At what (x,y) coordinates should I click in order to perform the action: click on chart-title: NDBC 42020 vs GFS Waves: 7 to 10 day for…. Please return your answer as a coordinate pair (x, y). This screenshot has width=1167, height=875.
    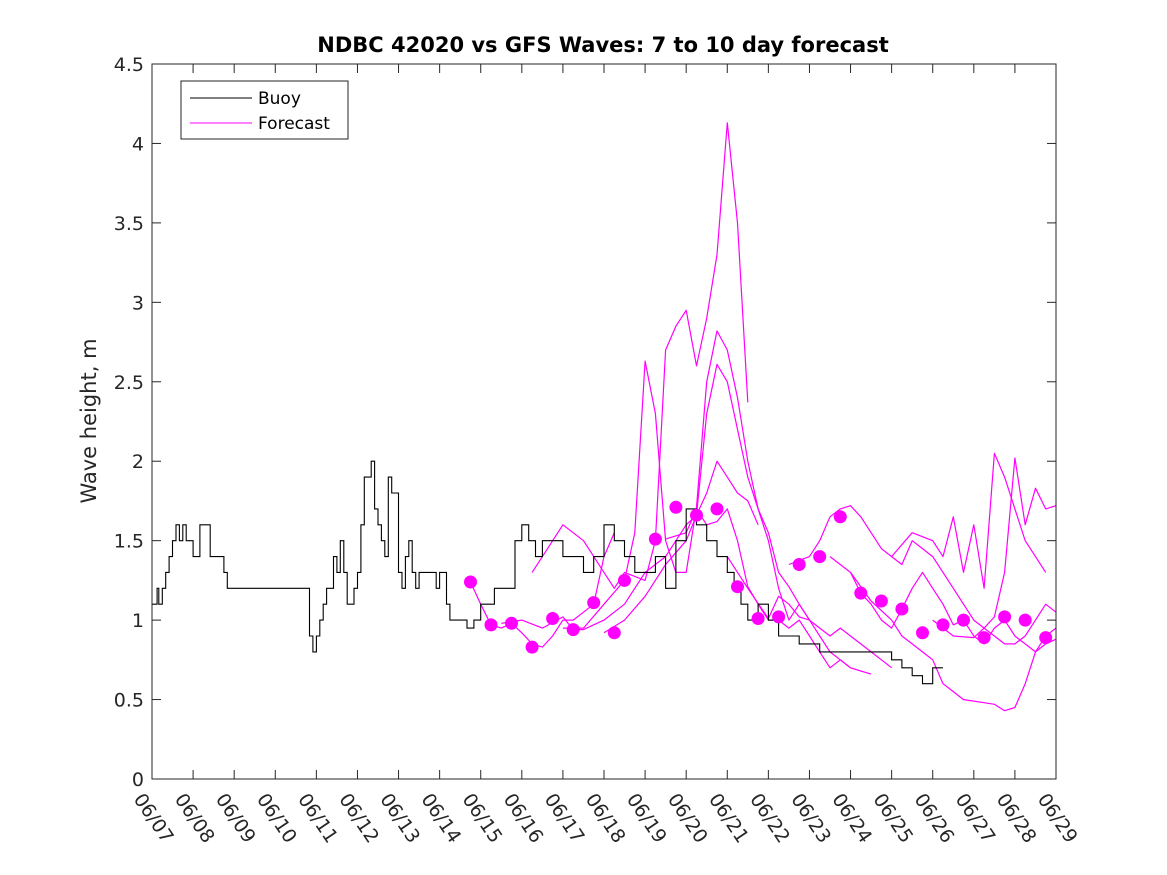
    Looking at the image, I should click on (602, 45).